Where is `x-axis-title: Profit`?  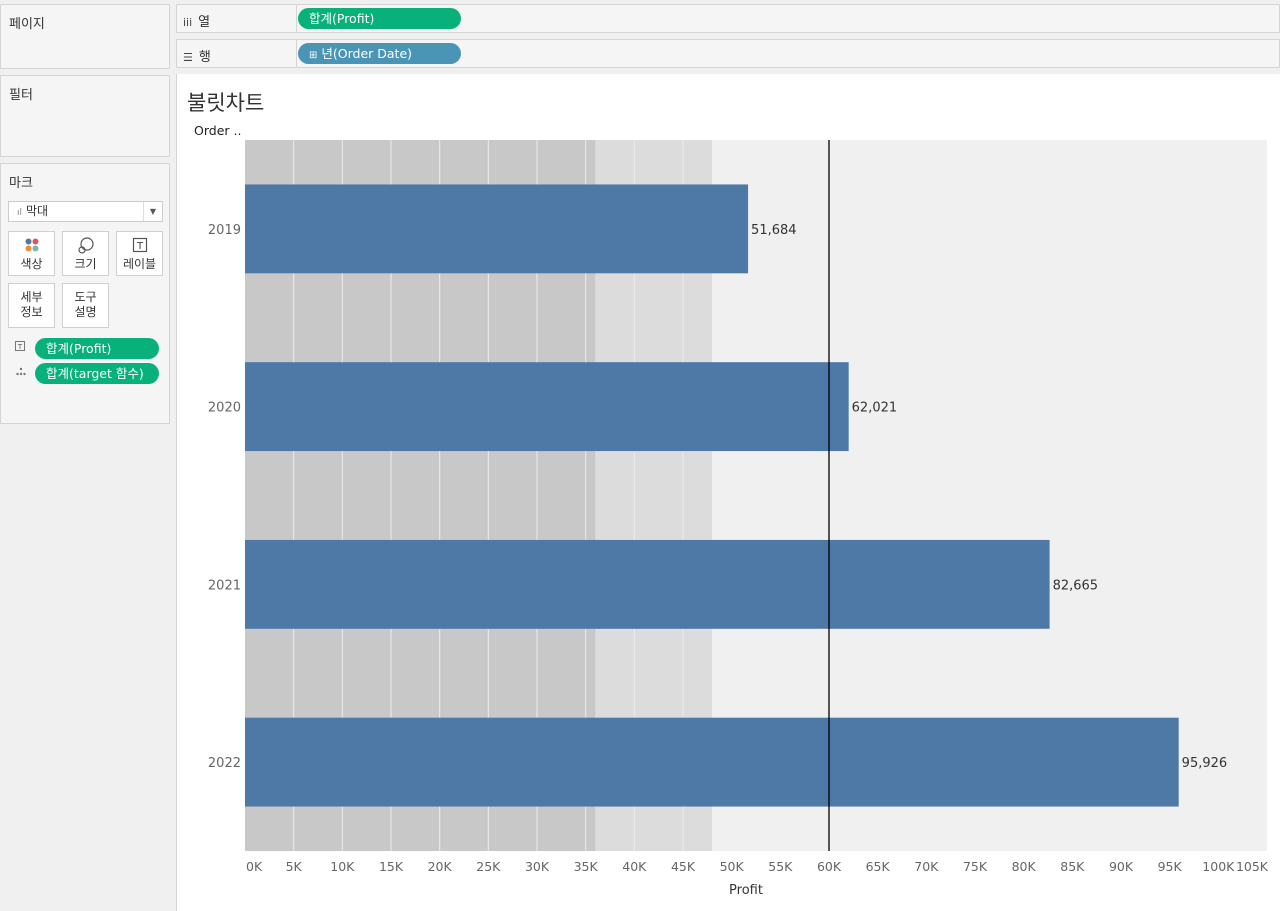 x-axis-title: Profit is located at coordinates (746, 890).